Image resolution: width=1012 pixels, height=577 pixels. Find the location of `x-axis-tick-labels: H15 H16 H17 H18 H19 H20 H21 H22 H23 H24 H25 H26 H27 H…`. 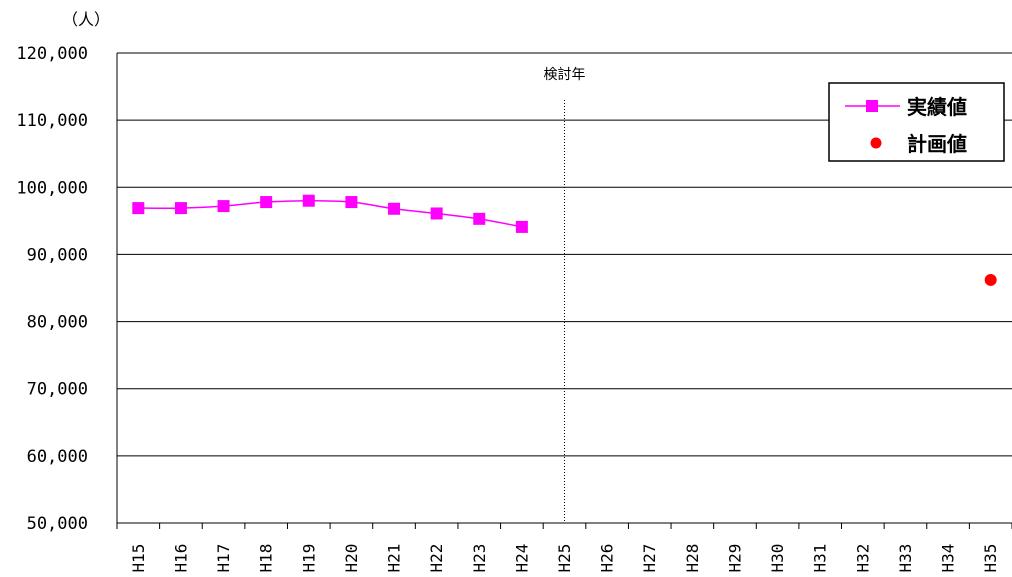

x-axis-tick-labels: H15 H16 H17 H18 H19 H20 H21 H22 H23 H24 H25 H26 H27 H… is located at coordinates (564, 558).